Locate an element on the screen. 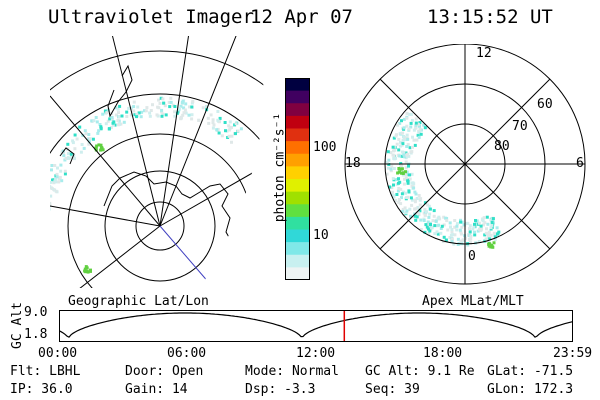  left-map-caption: Geographic Lat/Lon is located at coordinates (138, 301).